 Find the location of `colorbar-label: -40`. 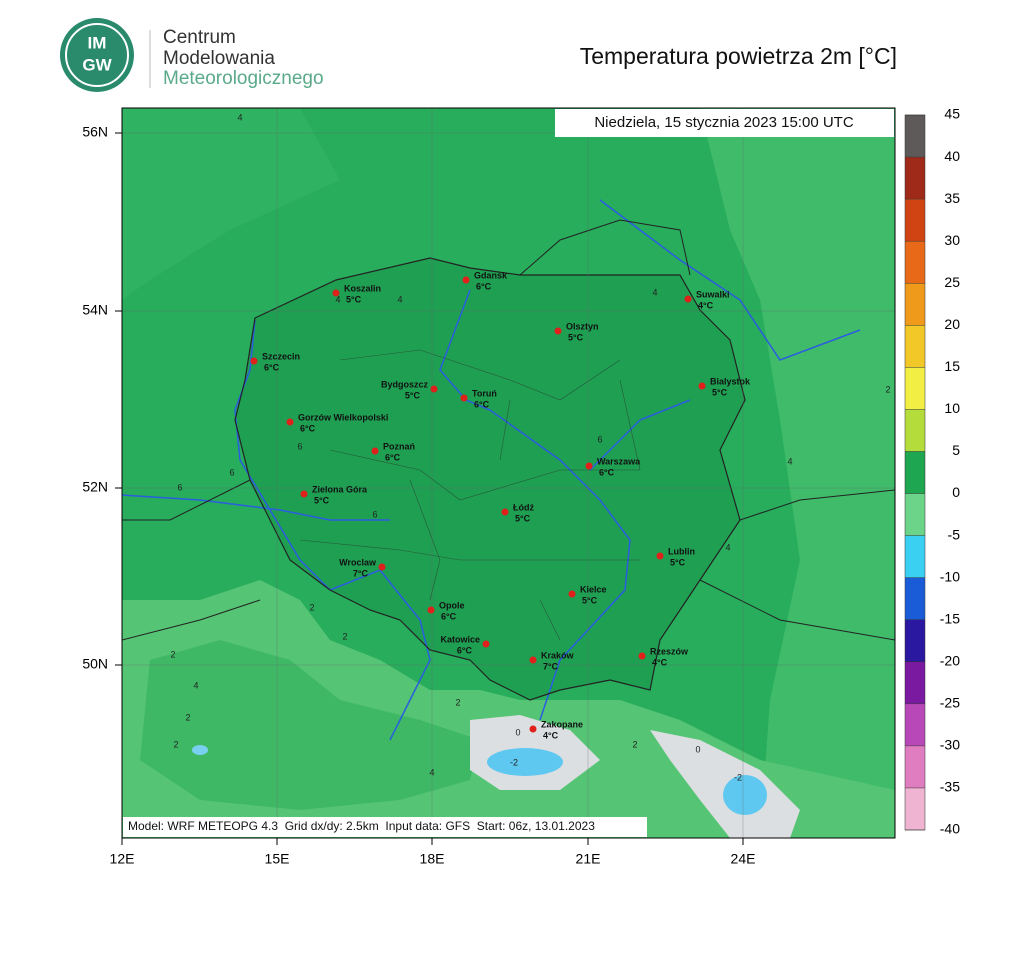

colorbar-label: -40 is located at coordinates (950, 829).